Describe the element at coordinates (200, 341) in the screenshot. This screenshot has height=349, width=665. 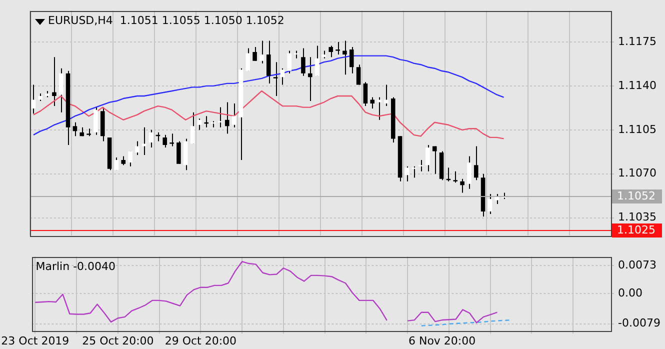
I see `x-tick-label: 29 Oct 20:00` at that location.